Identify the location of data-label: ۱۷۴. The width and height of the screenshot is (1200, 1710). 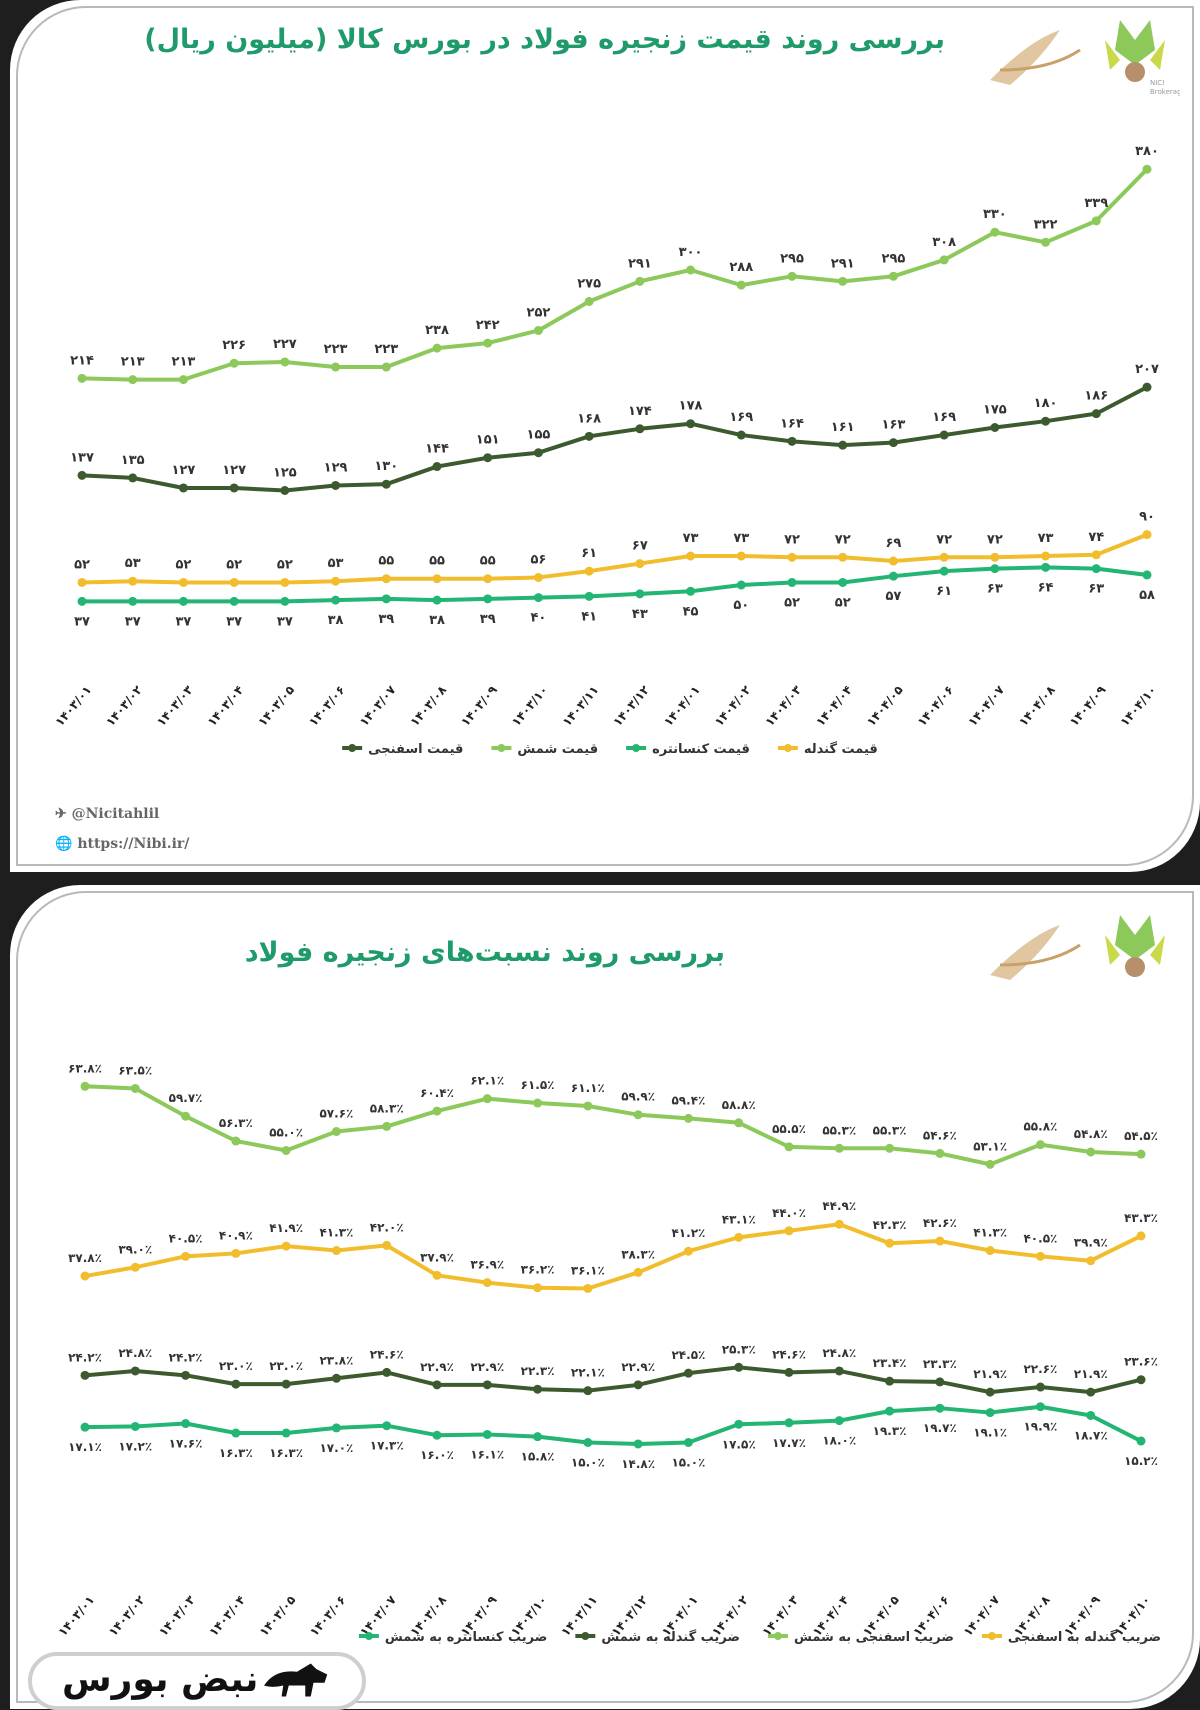
(640, 411).